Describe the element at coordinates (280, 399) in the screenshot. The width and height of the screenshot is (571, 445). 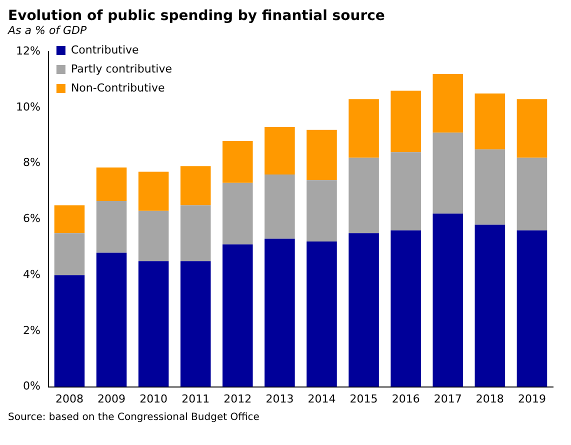
I see `x-tick-label: 2013` at that location.